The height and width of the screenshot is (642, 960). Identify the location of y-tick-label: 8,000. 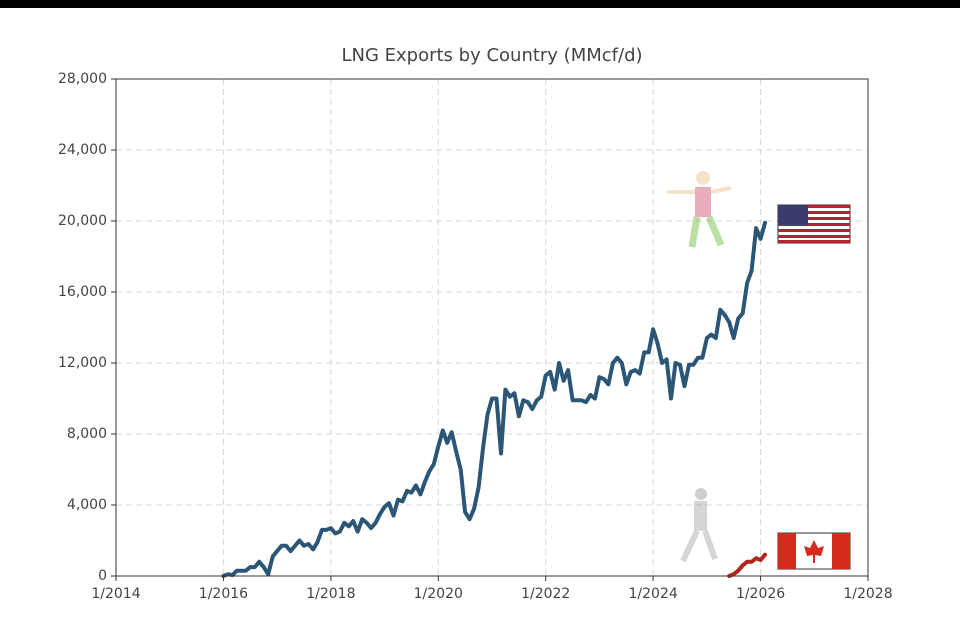
(87, 434).